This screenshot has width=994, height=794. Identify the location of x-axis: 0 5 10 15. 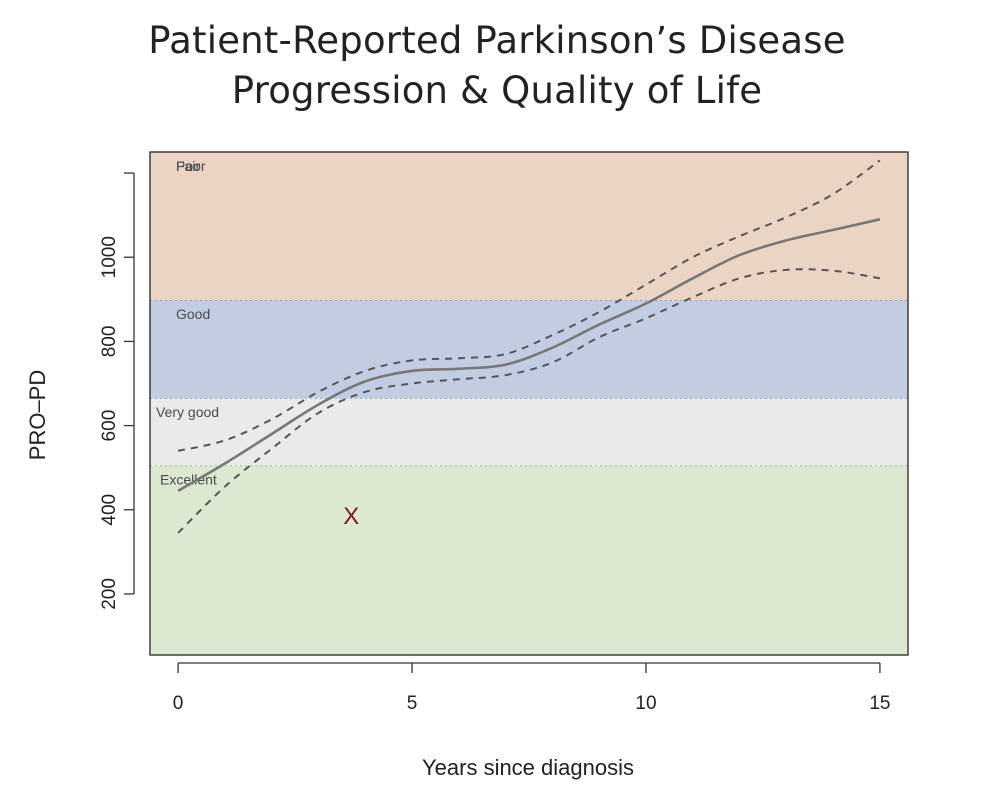
(531, 688).